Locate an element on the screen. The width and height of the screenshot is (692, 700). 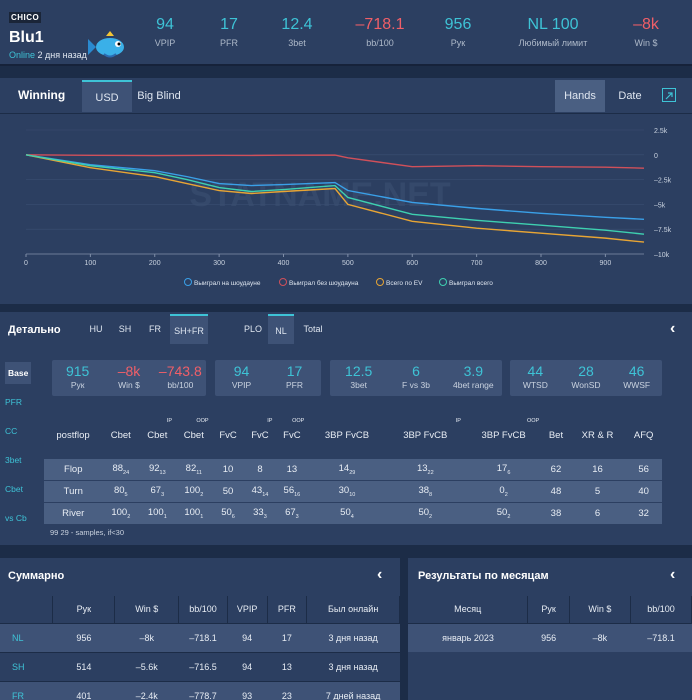
cell-value: 100 is located at coordinates (155, 512).